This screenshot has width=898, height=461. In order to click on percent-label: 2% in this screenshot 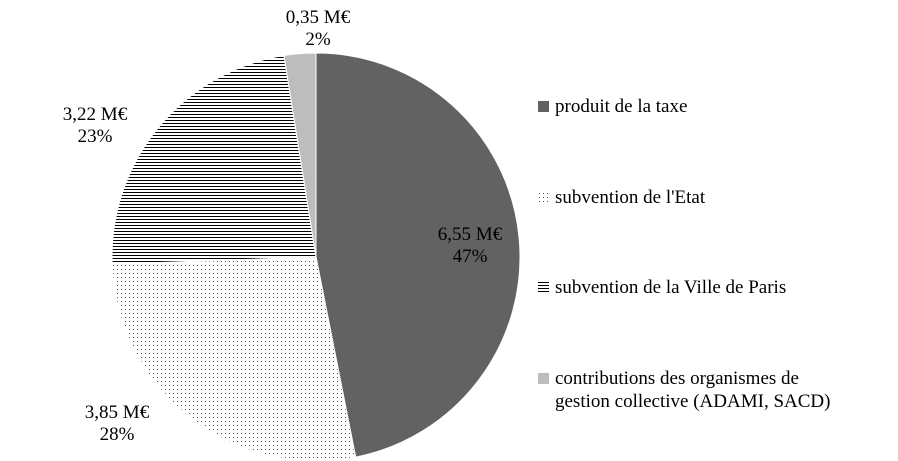, I will do `click(318, 39)`.